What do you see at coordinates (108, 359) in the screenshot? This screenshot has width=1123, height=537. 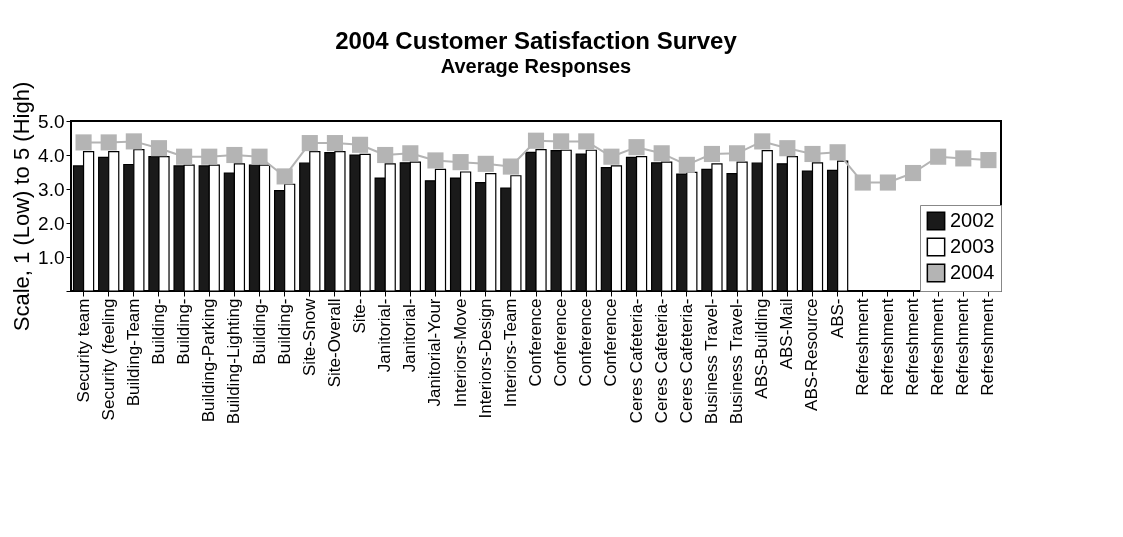 I see `x-tick-label: Security (feeling` at bounding box center [108, 359].